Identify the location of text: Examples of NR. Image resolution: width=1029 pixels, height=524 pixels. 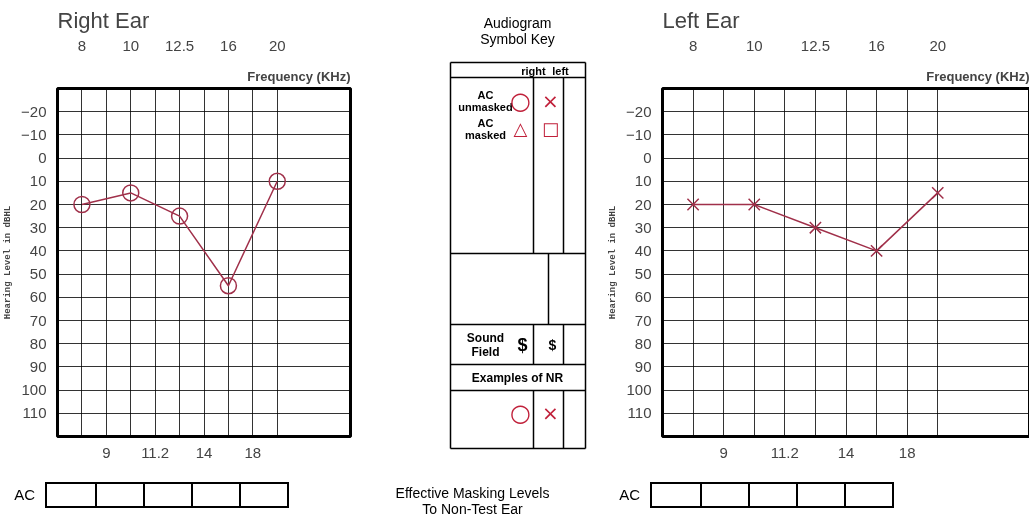
(517, 377).